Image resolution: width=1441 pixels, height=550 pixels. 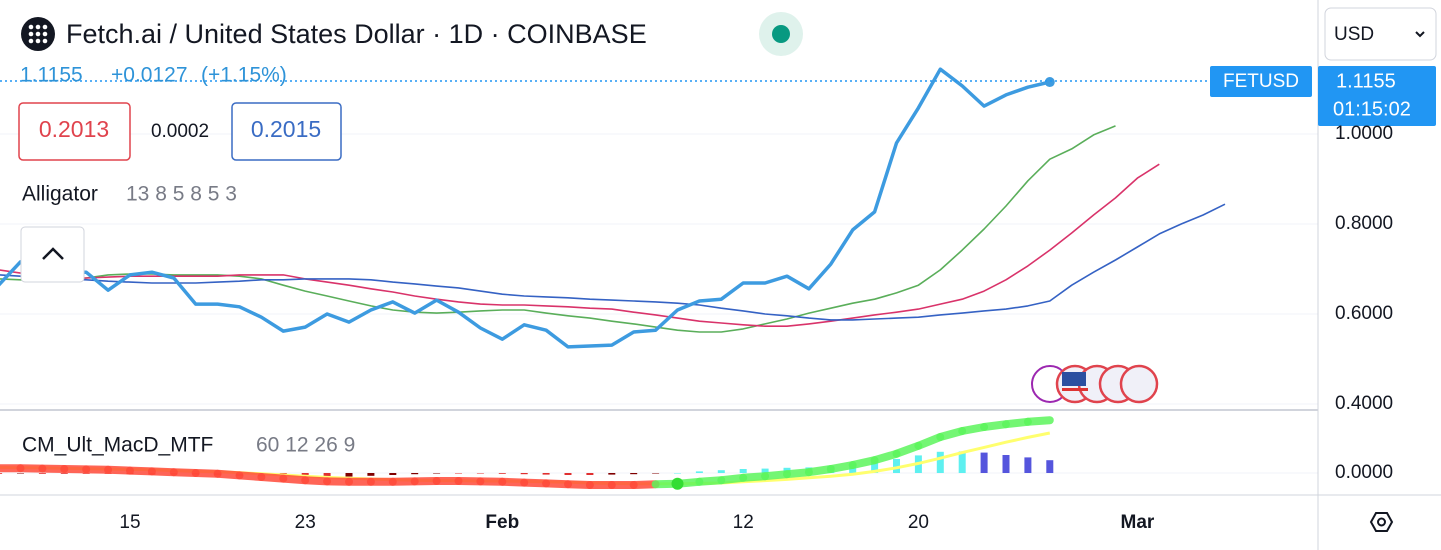 I want to click on currency: USD, so click(x=1354, y=34).